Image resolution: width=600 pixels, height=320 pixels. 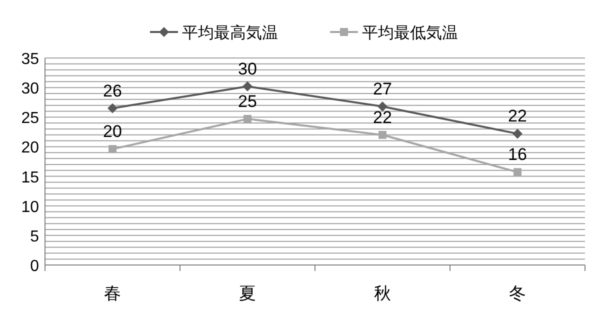 I want to click on y-tick-label: 20, so click(x=30, y=148).